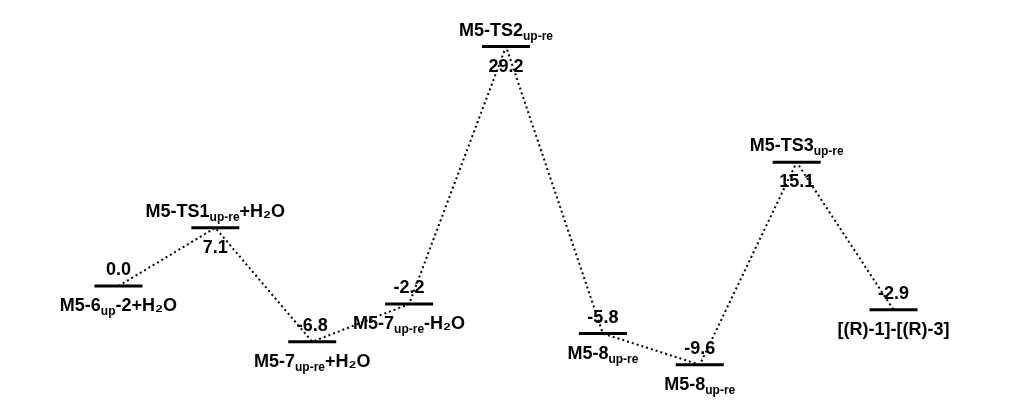 The image size is (1022, 410). What do you see at coordinates (118, 268) in the screenshot?
I see `data-label: 0.0` at bounding box center [118, 268].